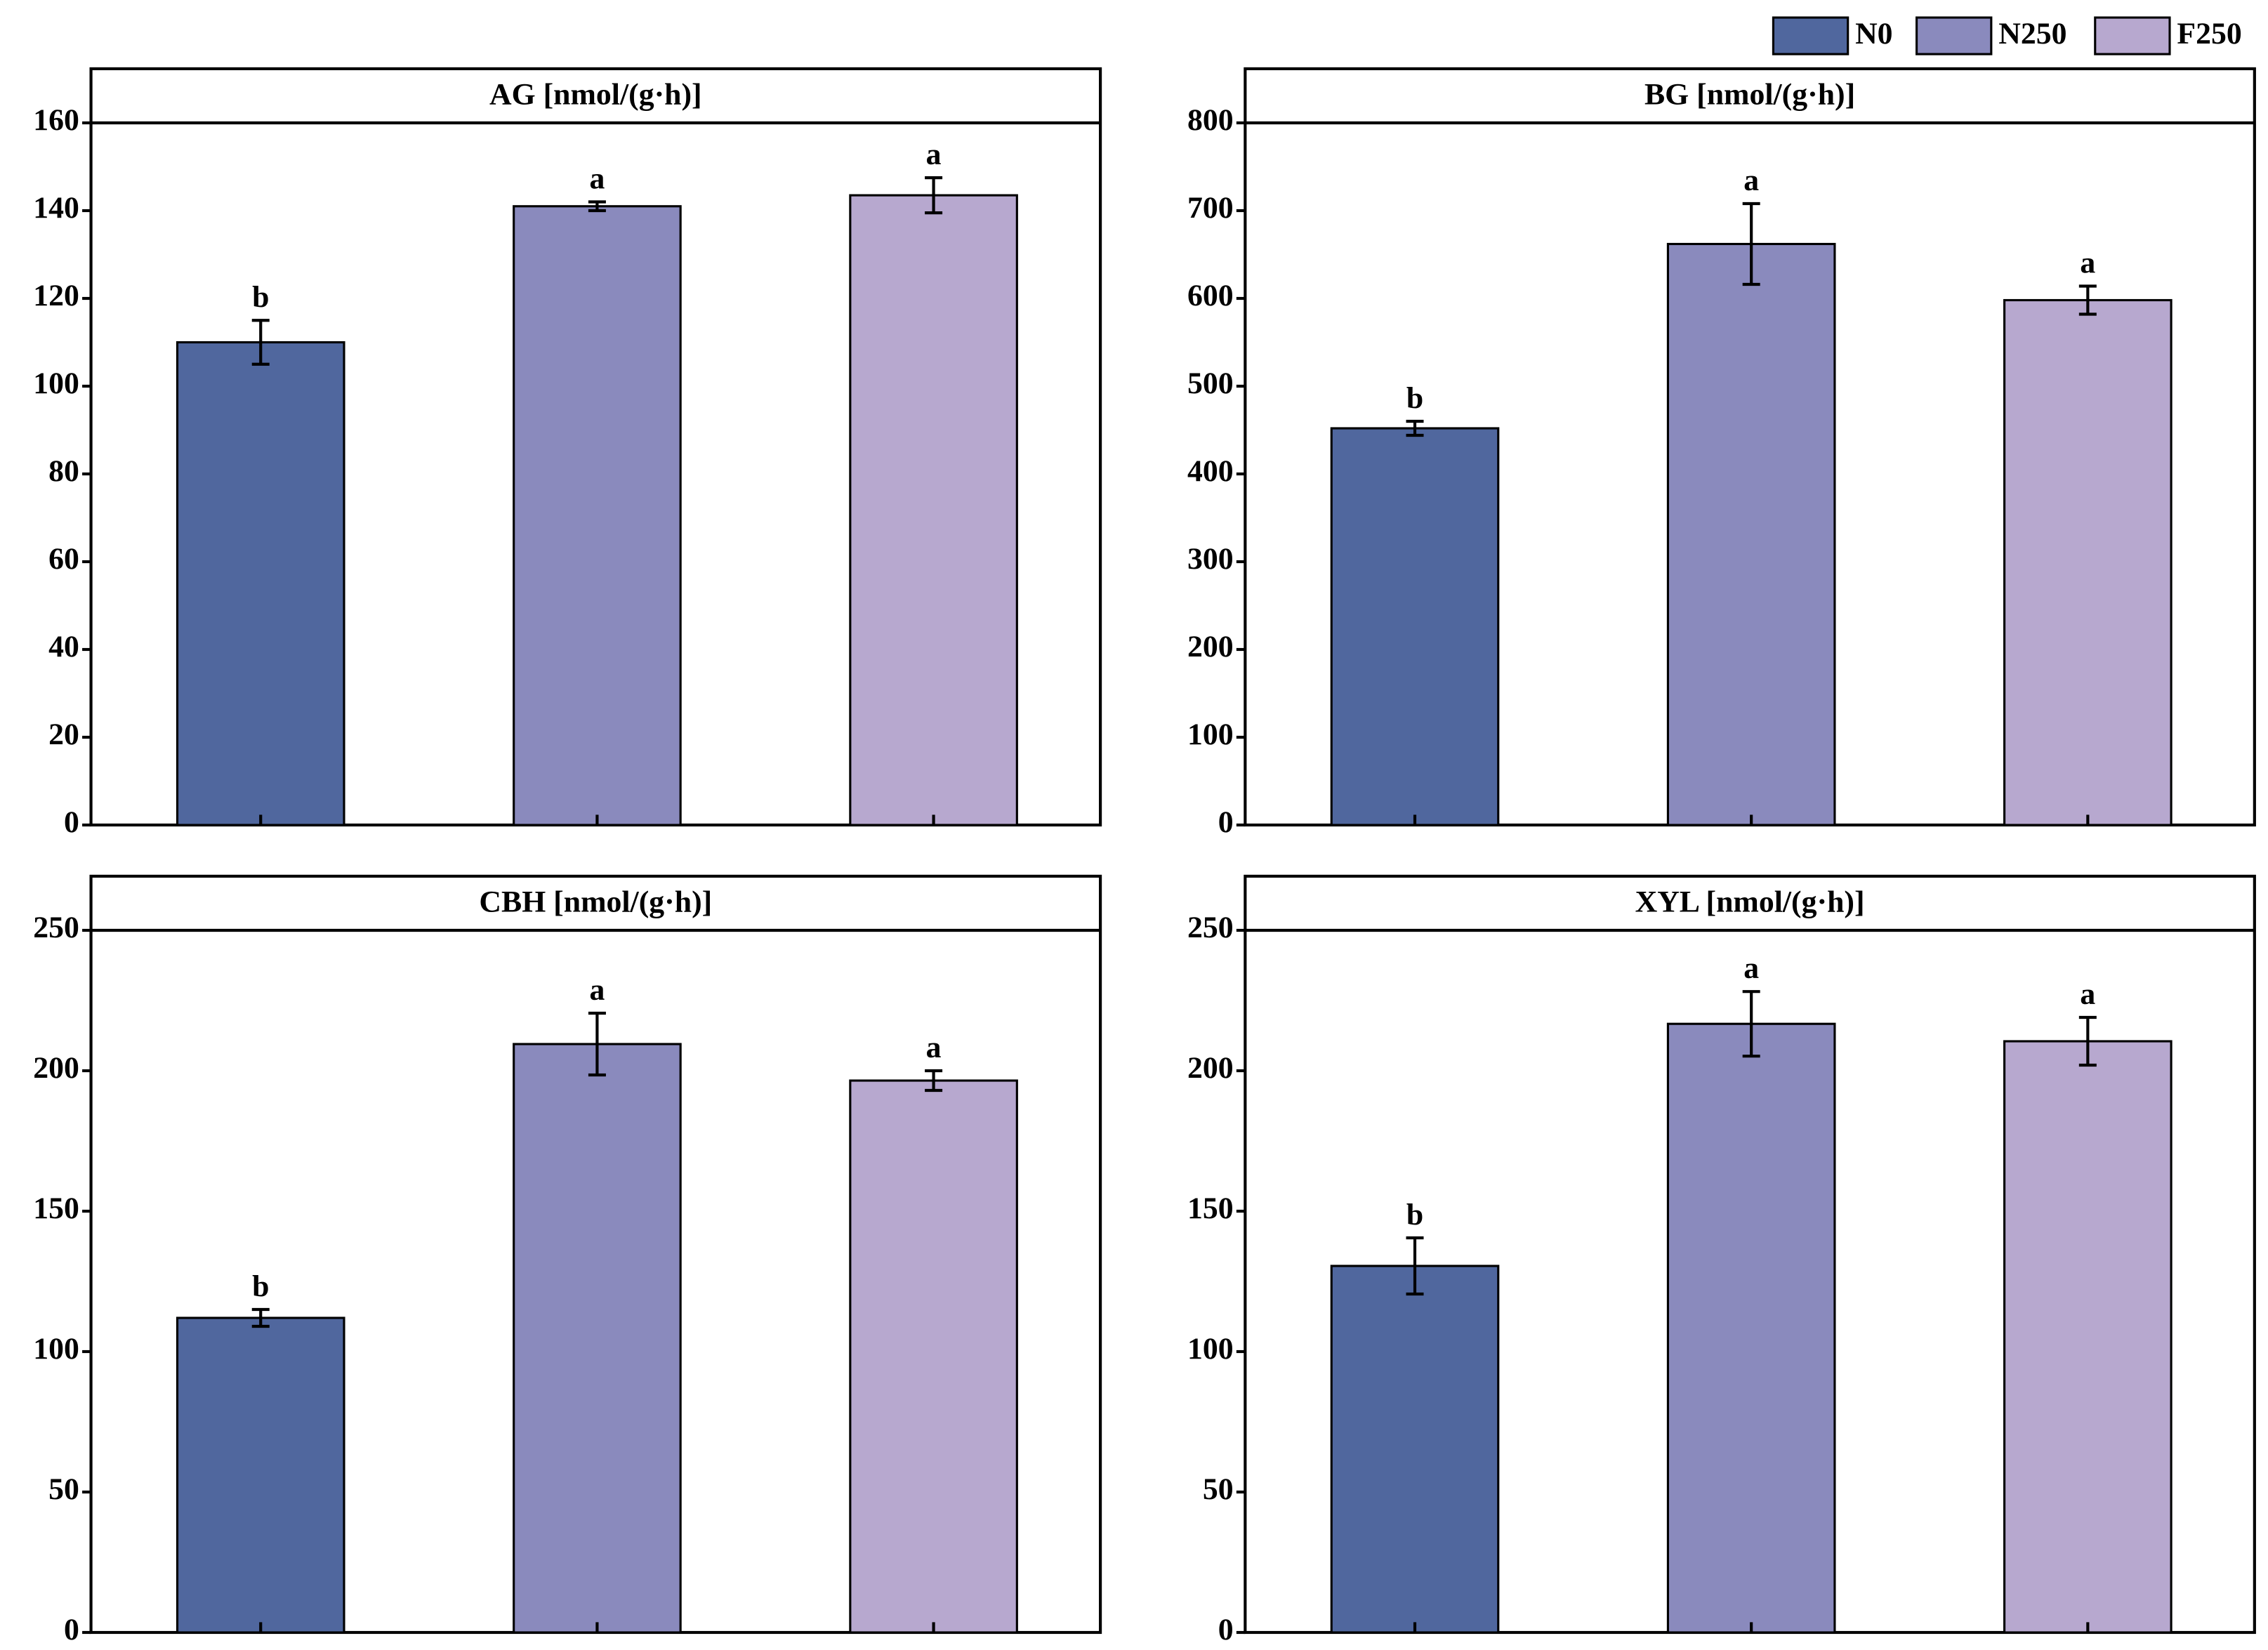  Describe the element at coordinates (1210, 208) in the screenshot. I see `y-tick-label: 700` at that location.